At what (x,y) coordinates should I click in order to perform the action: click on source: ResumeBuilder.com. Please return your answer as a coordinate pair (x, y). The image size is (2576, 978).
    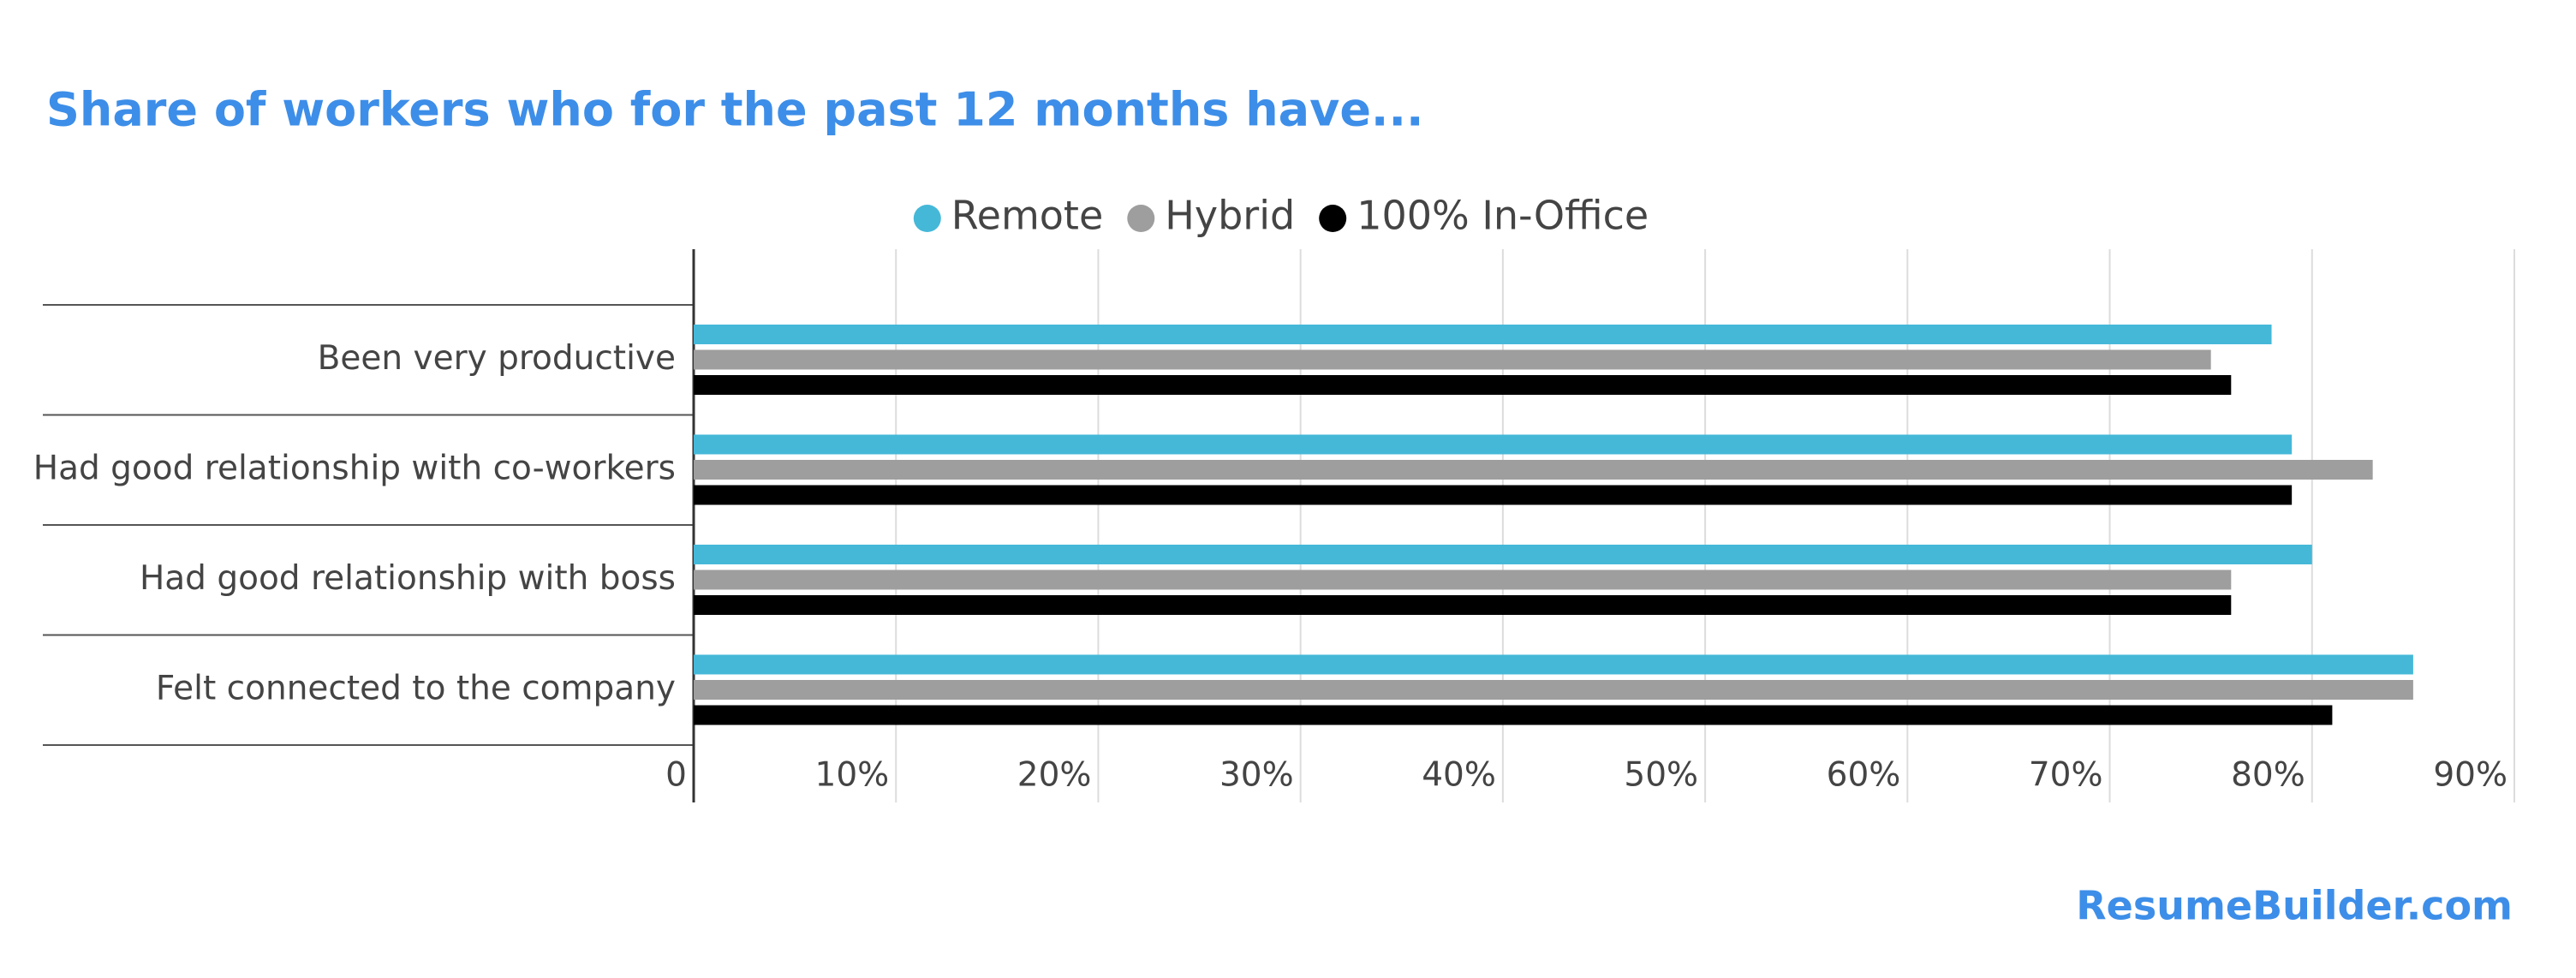
    Looking at the image, I should click on (2294, 906).